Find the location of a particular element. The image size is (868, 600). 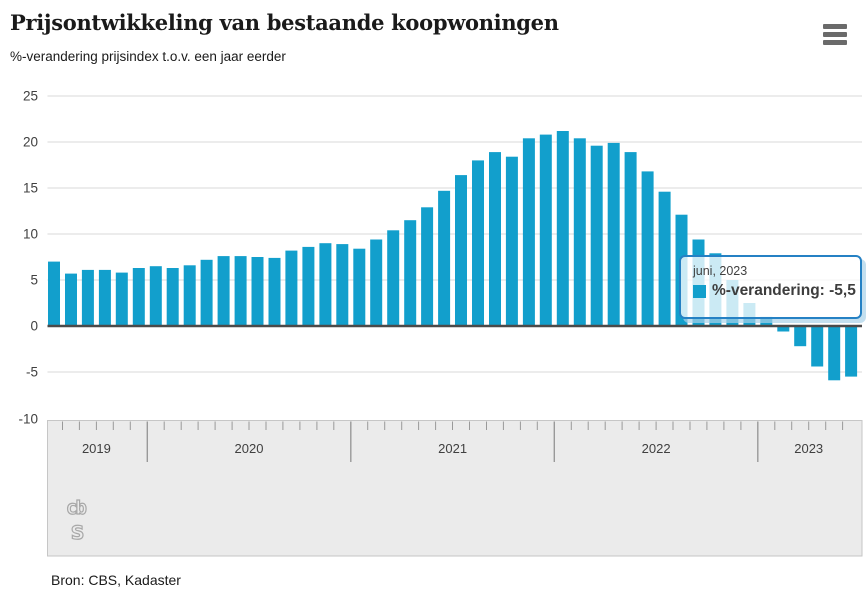

tooltip: juni, 2023 %-verandering: -5,5 is located at coordinates (770, 287).